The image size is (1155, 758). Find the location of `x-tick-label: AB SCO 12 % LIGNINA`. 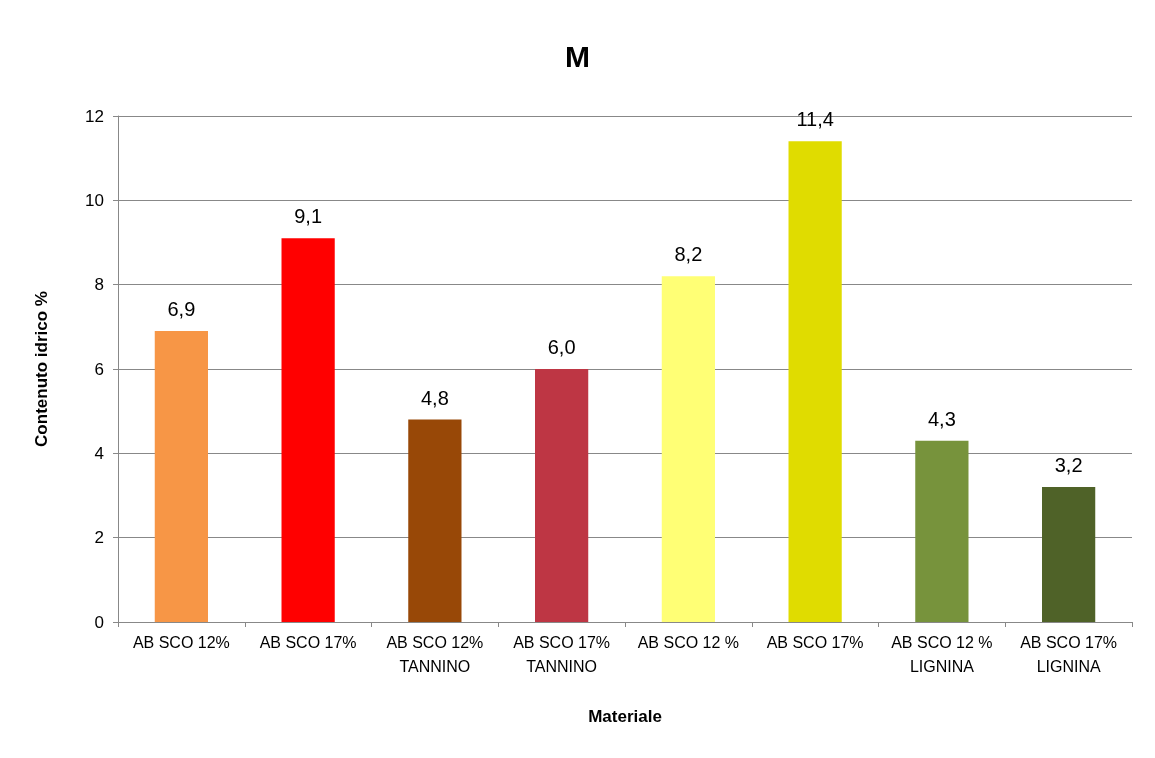

x-tick-label: AB SCO 12 % LIGNINA is located at coordinates (942, 654).